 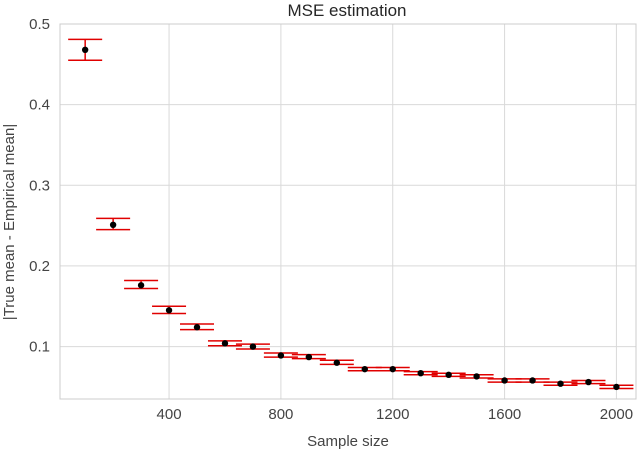 I want to click on y-tick-label: 0.4, so click(x=39, y=105).